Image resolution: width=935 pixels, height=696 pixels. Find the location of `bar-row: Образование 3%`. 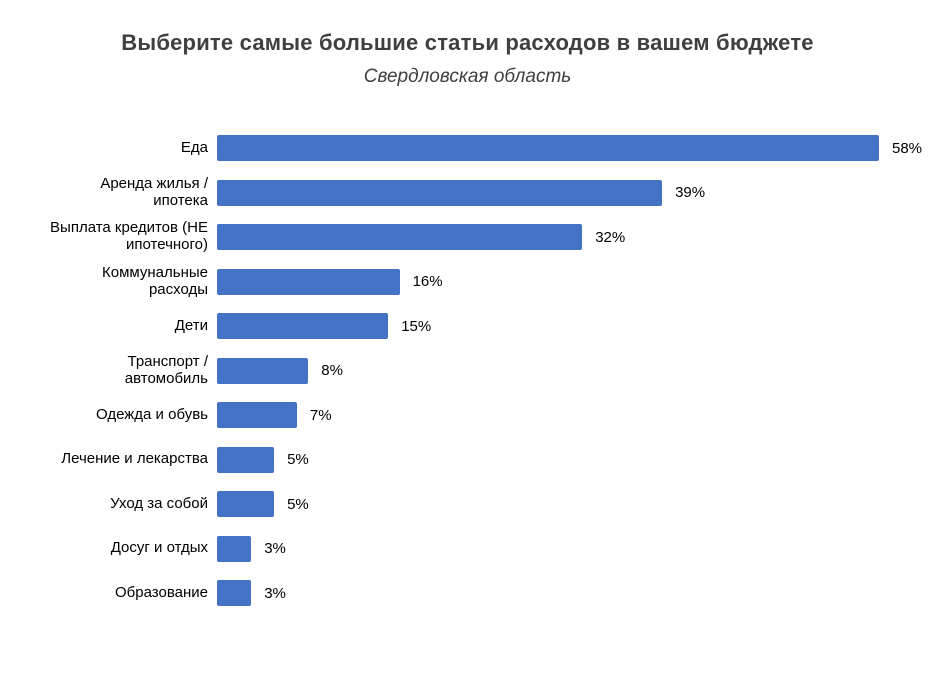

bar-row: Образование 3% is located at coordinates (467, 593).